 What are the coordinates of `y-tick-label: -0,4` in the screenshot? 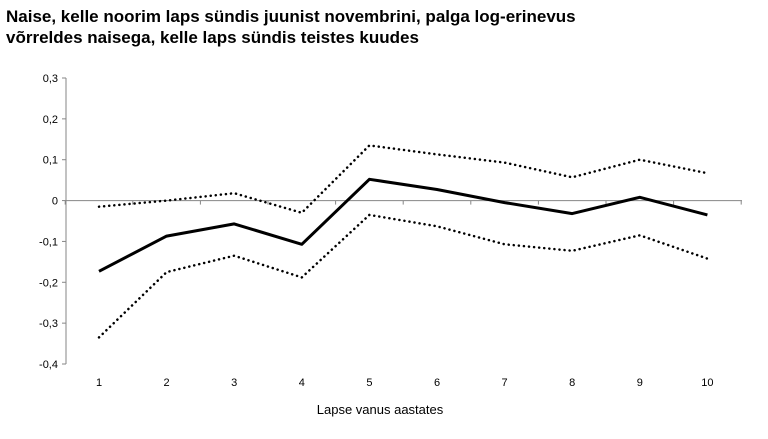 It's located at (48, 365).